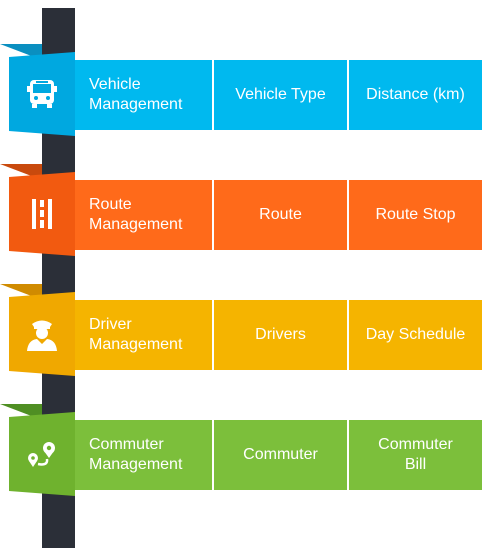 The image size is (491, 552). I want to click on title-line: Vehicle, so click(115, 84).